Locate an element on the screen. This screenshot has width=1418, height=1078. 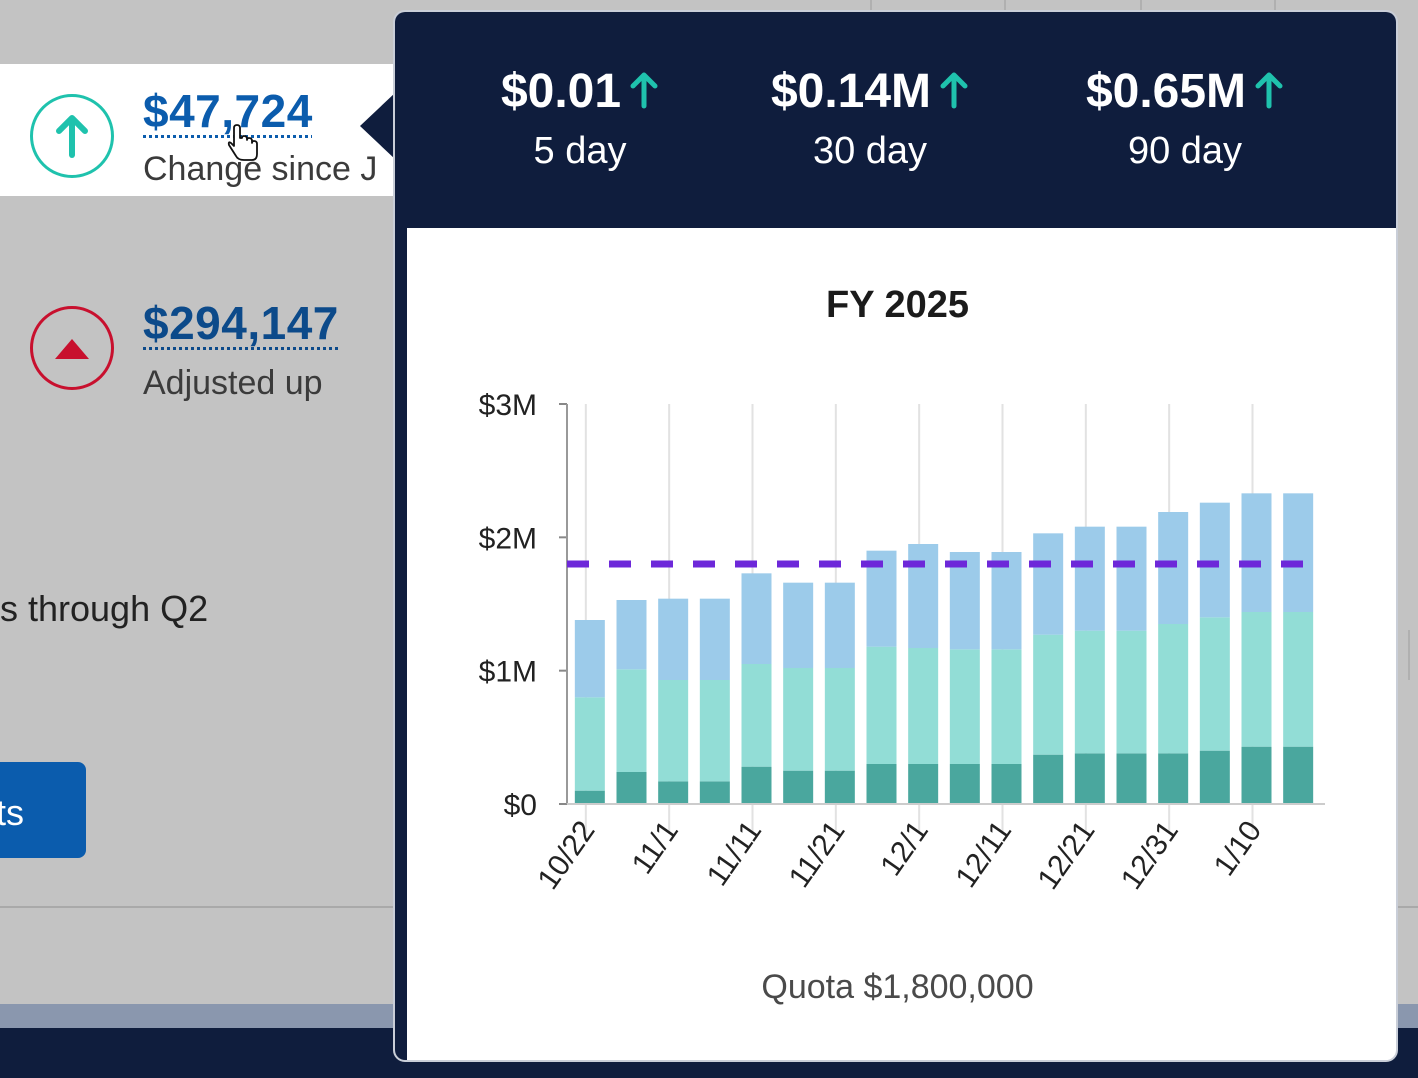
chart-title: FY 2025 is located at coordinates (897, 305).